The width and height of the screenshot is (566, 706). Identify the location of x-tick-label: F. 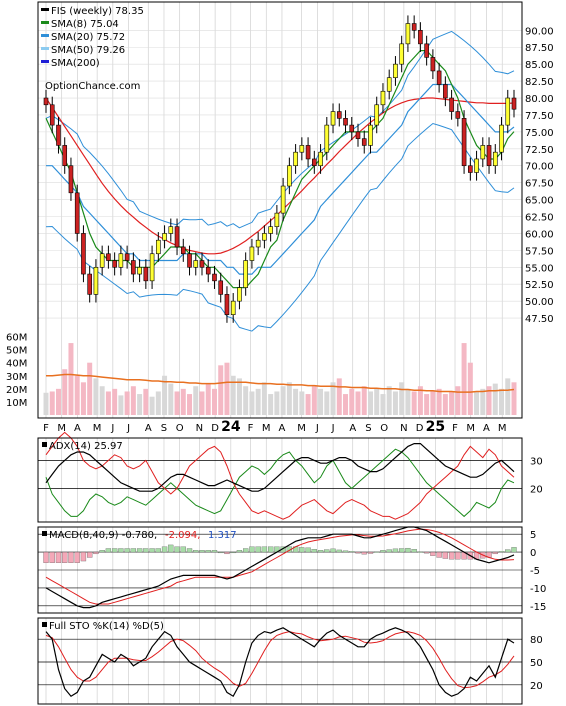
(46, 428).